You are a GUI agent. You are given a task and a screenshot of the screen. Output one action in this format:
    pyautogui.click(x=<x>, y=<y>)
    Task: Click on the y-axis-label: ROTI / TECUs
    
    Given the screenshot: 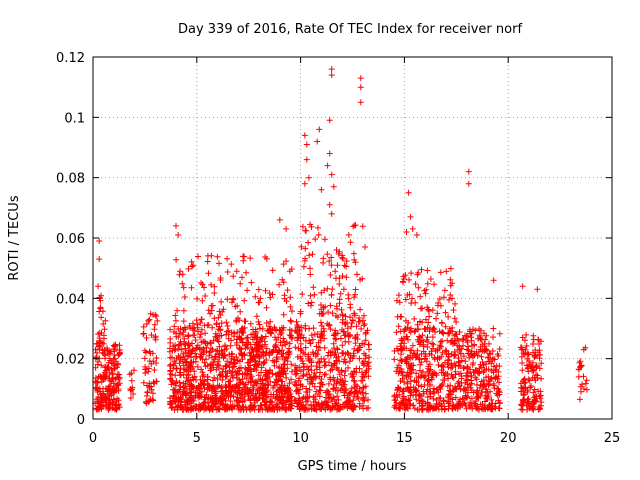 What is the action you would take?
    pyautogui.click(x=14, y=237)
    